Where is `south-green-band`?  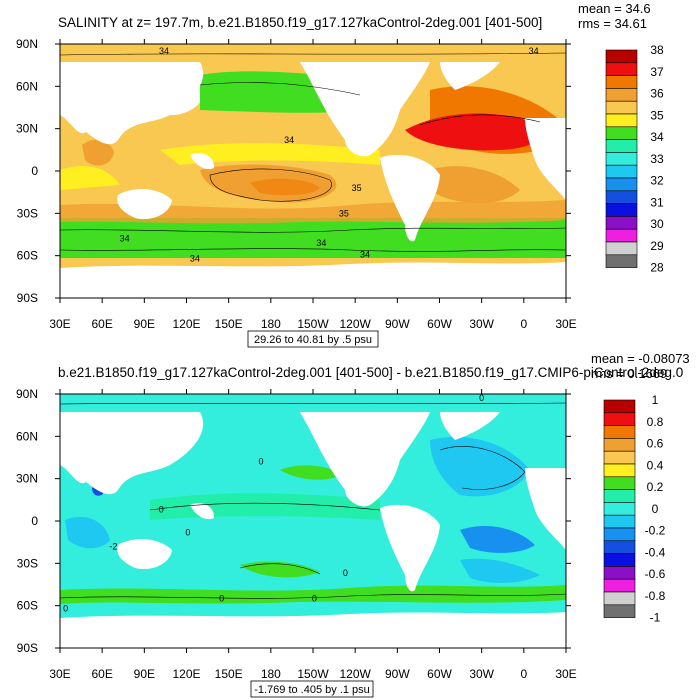
south-green-band is located at coordinates (313, 594).